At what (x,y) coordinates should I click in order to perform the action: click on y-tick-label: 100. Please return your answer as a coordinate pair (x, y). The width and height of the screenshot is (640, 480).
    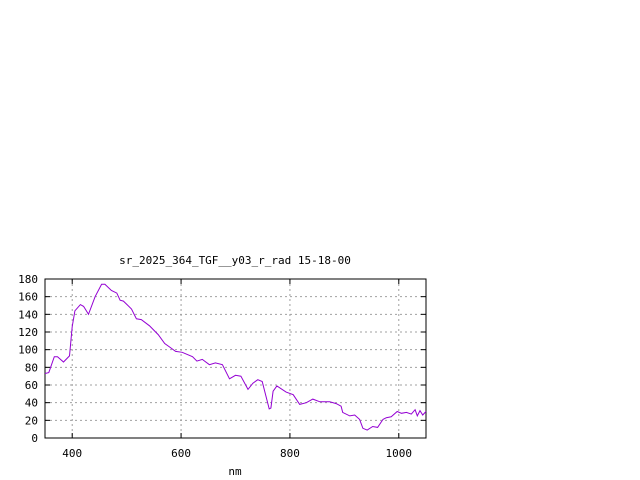
    Looking at the image, I should click on (28, 350).